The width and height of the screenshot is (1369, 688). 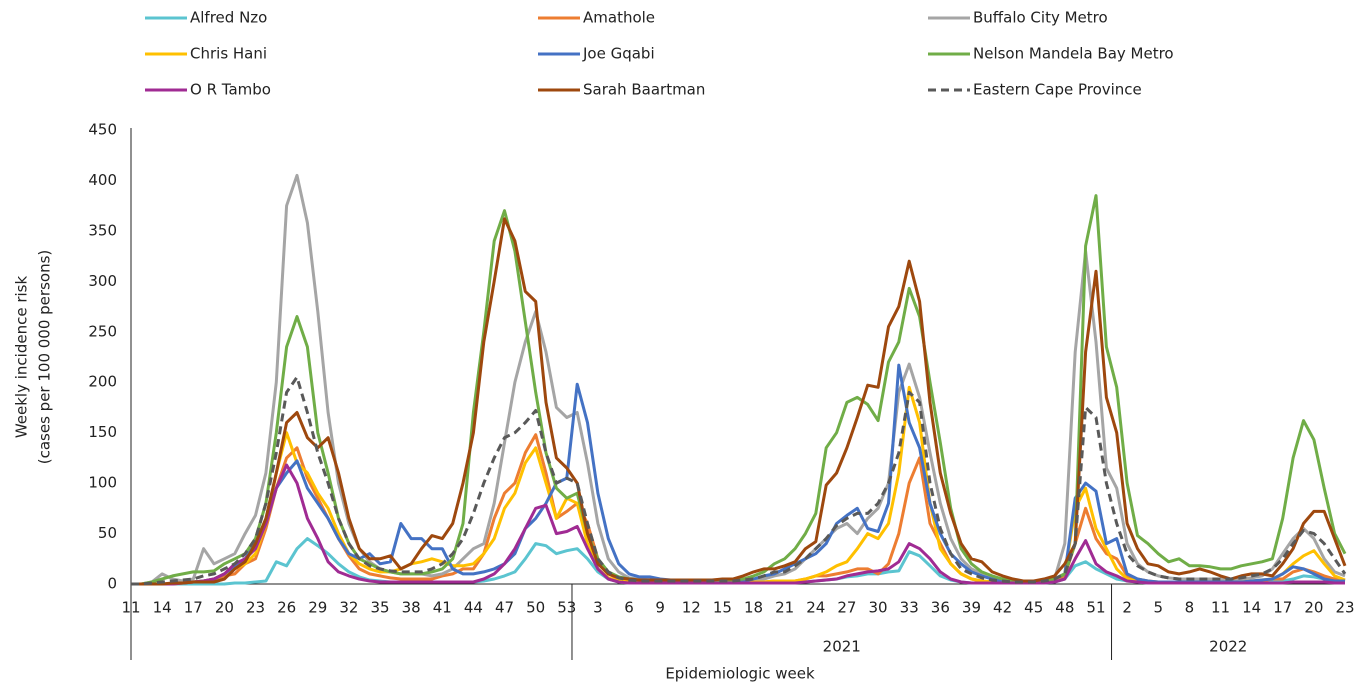 What do you see at coordinates (740, 674) in the screenshot?
I see `x-axis-title: Epidemiologic week` at bounding box center [740, 674].